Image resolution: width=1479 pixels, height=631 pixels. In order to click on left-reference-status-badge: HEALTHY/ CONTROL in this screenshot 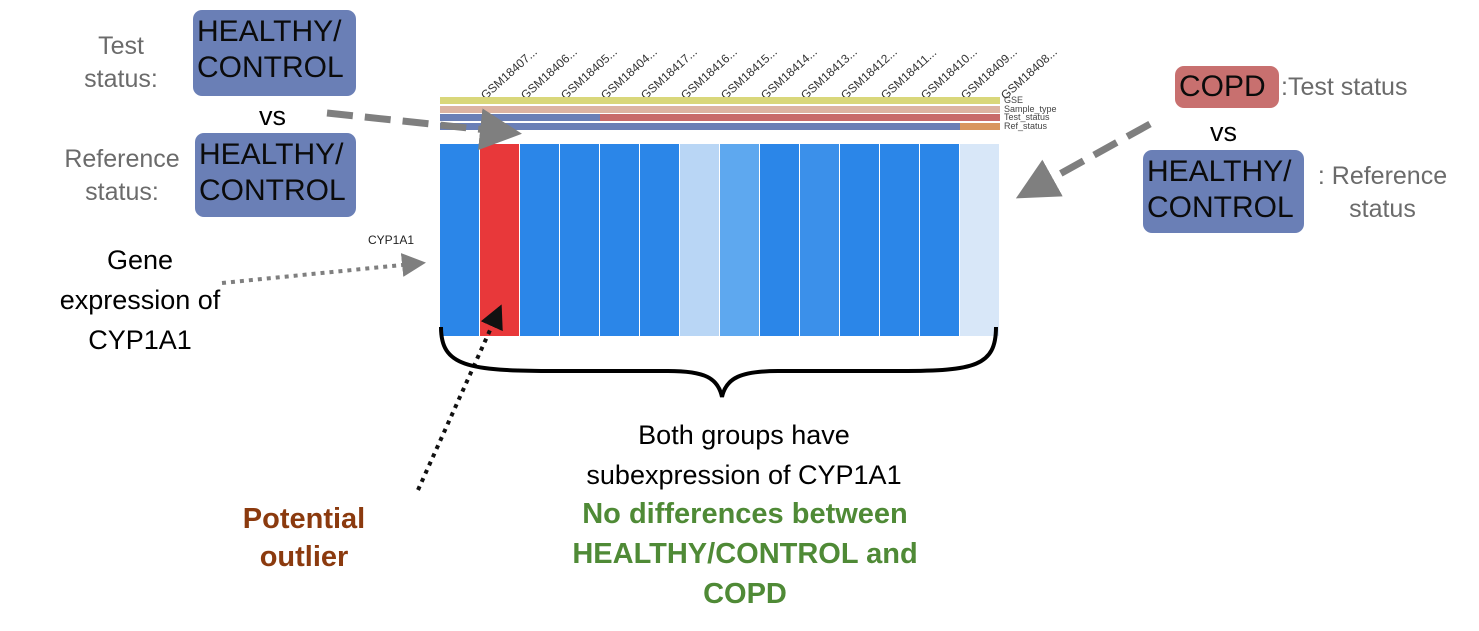, I will do `click(275, 175)`.